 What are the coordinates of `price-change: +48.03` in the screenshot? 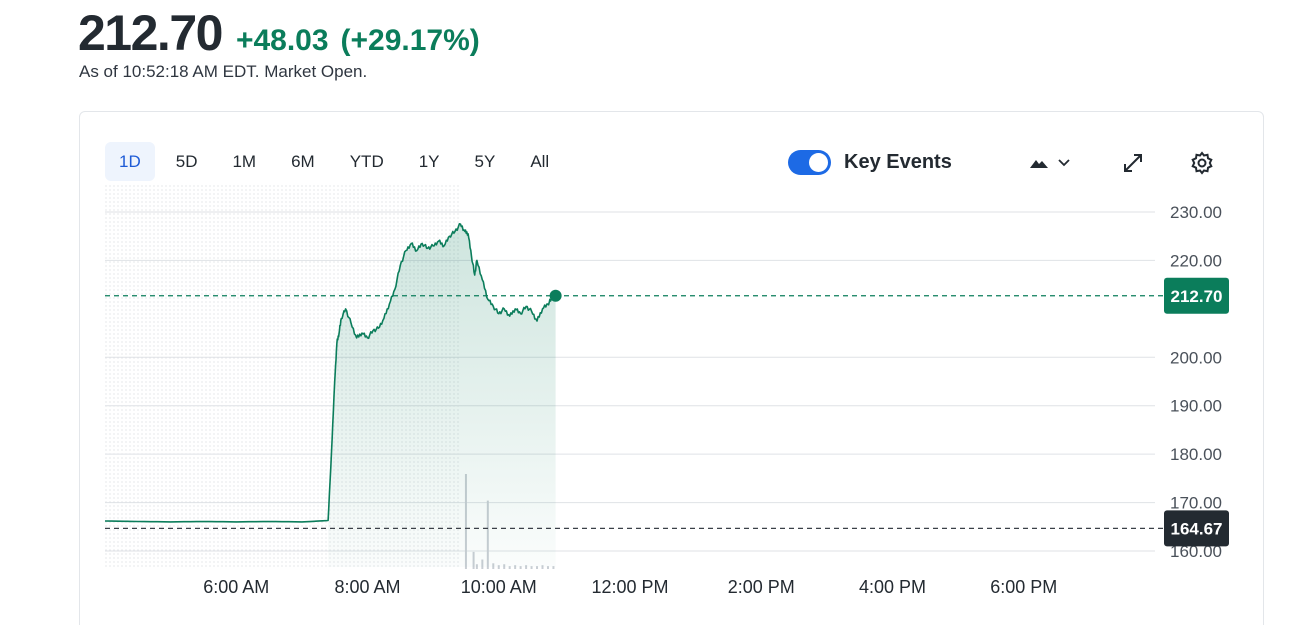 It's located at (282, 40).